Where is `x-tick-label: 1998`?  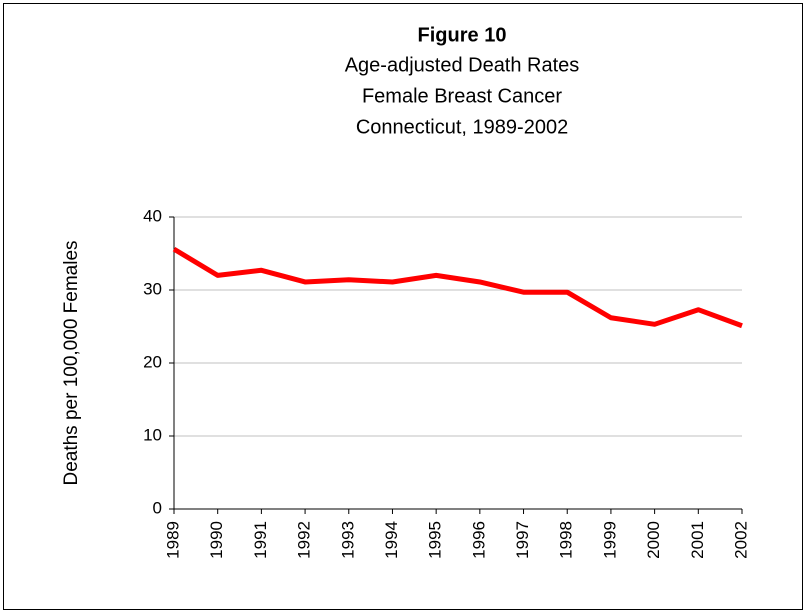
x-tick-label: 1998 is located at coordinates (566, 540).